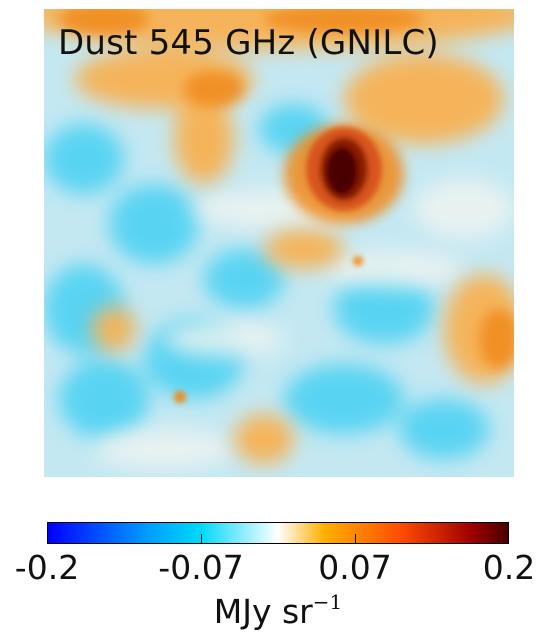  What do you see at coordinates (47, 567) in the screenshot?
I see `colorbar-label-min: -0.2` at bounding box center [47, 567].